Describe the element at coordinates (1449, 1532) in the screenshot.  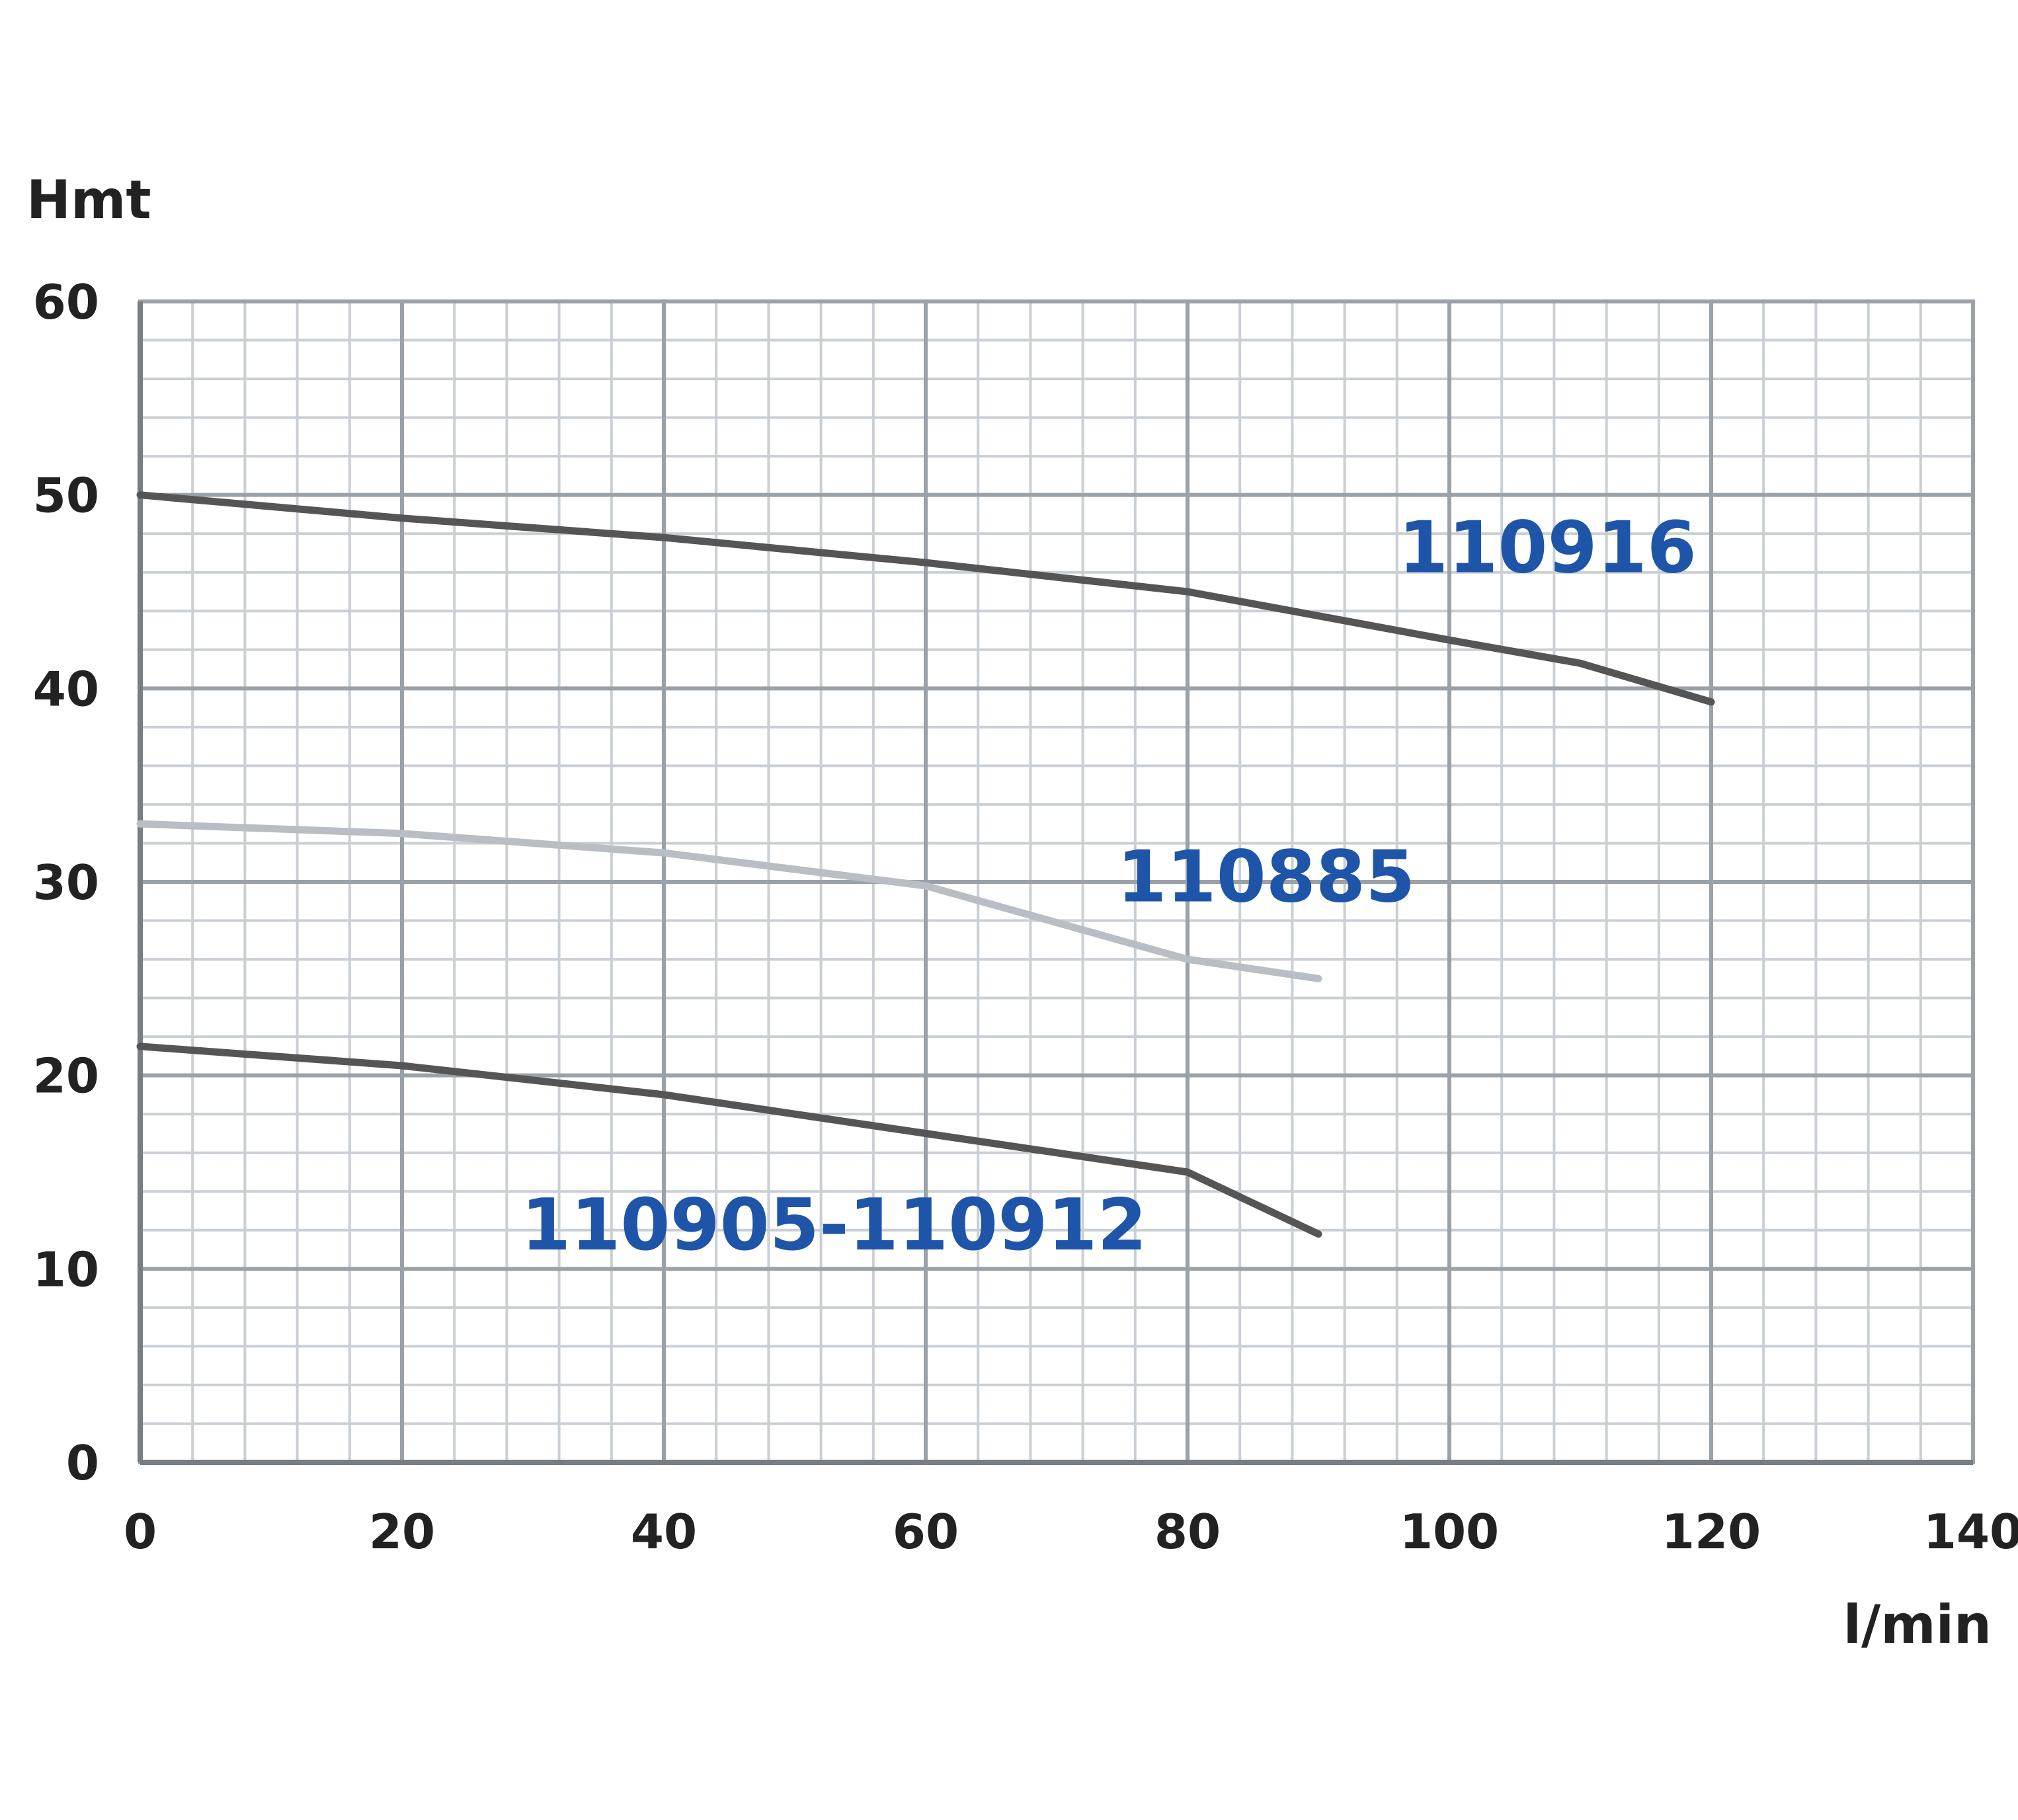
I see `x-tick-label: 100` at that location.